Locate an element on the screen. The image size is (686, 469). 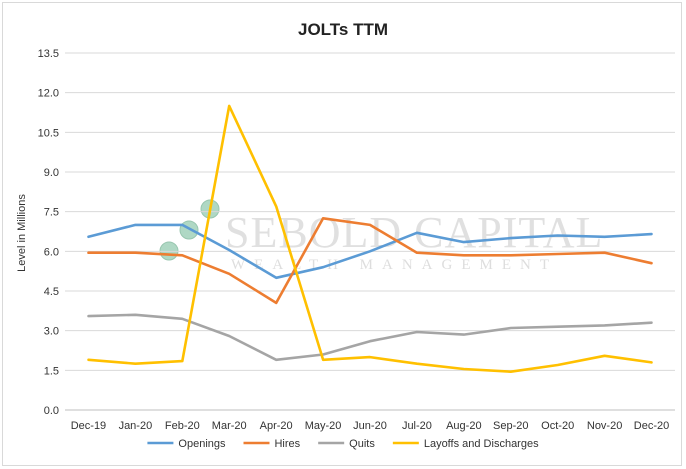
x-tick-label: Oct-20 is located at coordinates (557, 426).